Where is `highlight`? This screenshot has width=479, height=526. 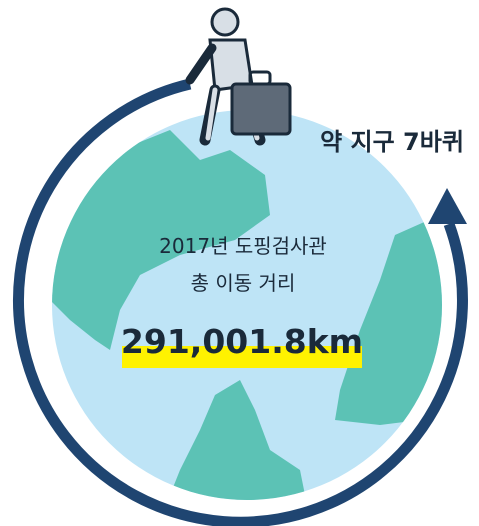 highlight is located at coordinates (242, 357).